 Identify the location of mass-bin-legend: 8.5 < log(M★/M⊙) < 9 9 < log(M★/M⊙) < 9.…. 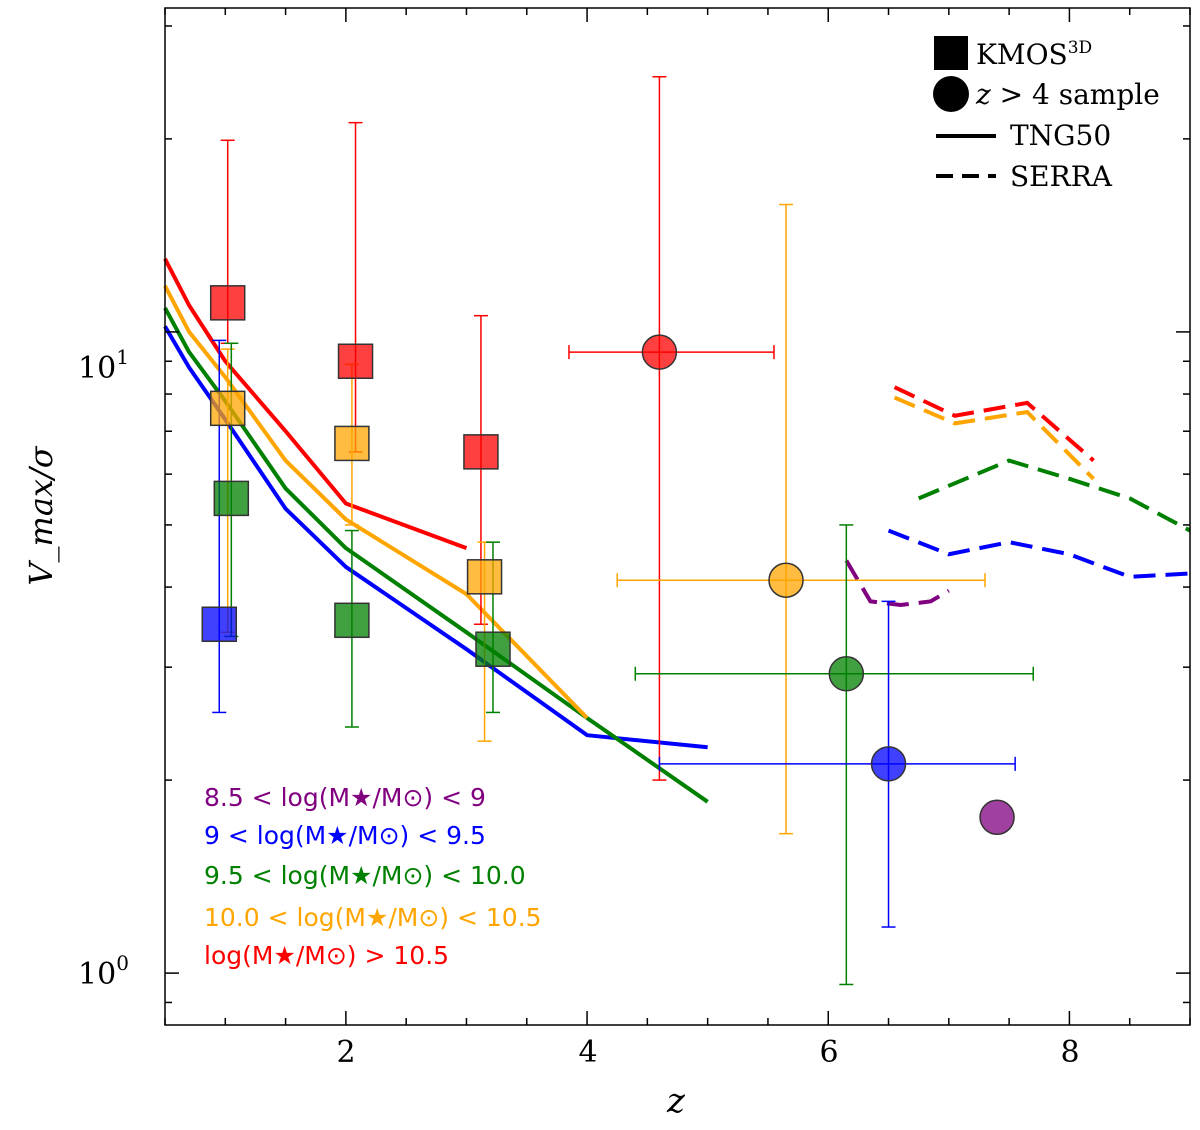
(373, 876).